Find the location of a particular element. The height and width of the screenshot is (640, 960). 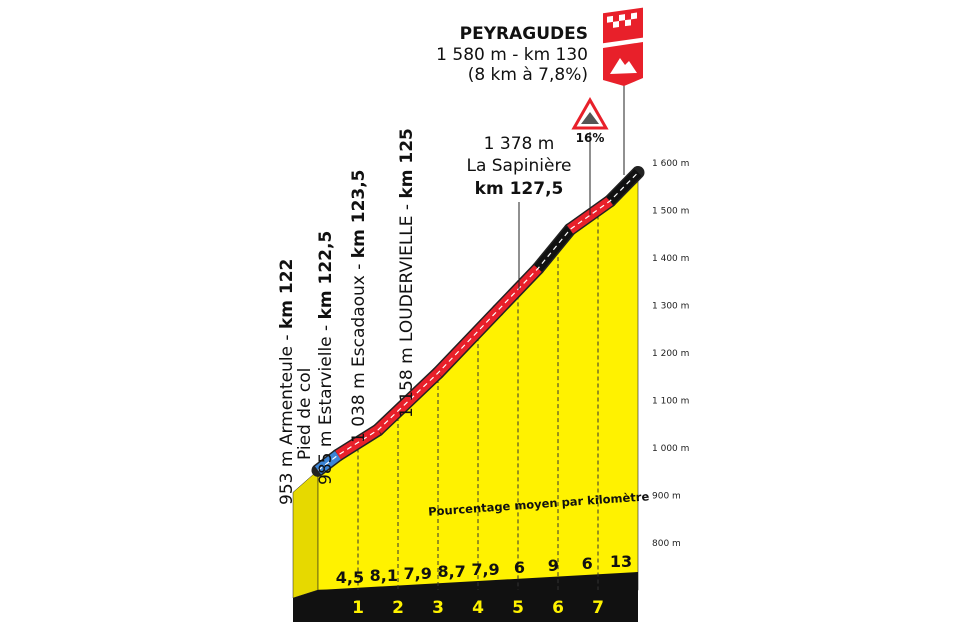

y-tick-label: 1 100 m is located at coordinates (670, 402).